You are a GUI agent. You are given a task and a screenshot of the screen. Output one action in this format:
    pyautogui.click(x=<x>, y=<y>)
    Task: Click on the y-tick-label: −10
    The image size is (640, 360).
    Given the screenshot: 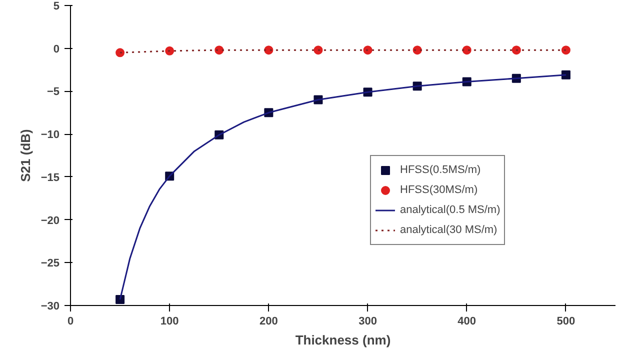 What is the action you would take?
    pyautogui.click(x=50, y=135)
    